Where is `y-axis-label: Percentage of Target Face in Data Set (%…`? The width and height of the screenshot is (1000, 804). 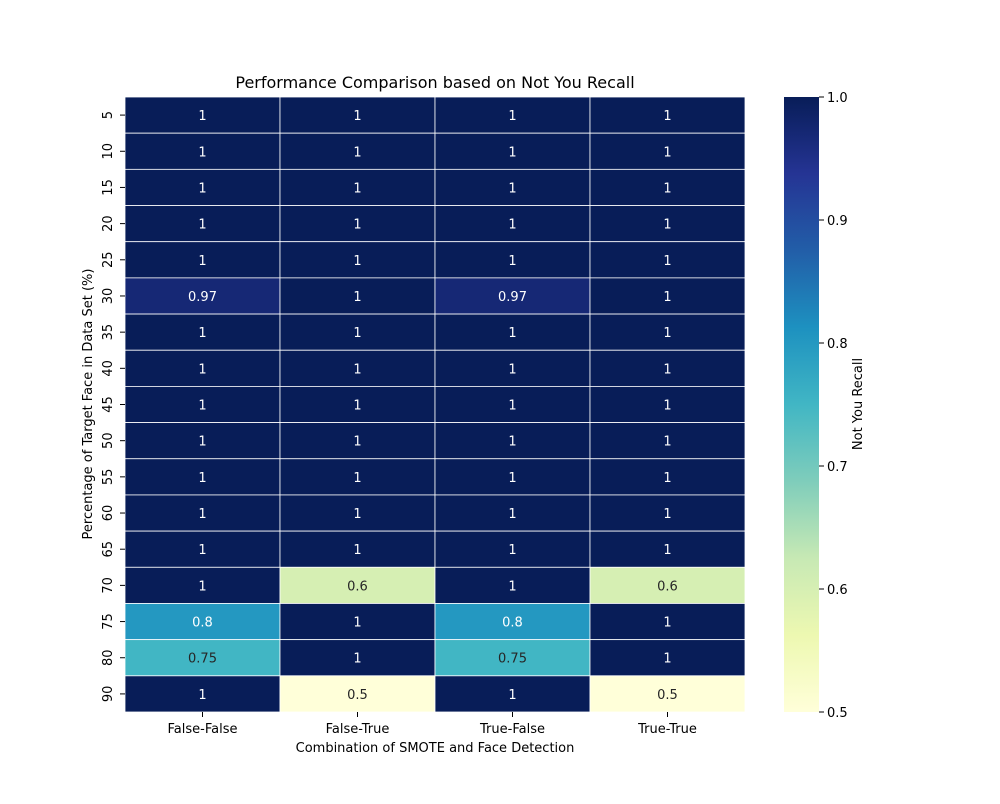 y-axis-label: Percentage of Target Face in Data Set (%… is located at coordinates (88, 404).